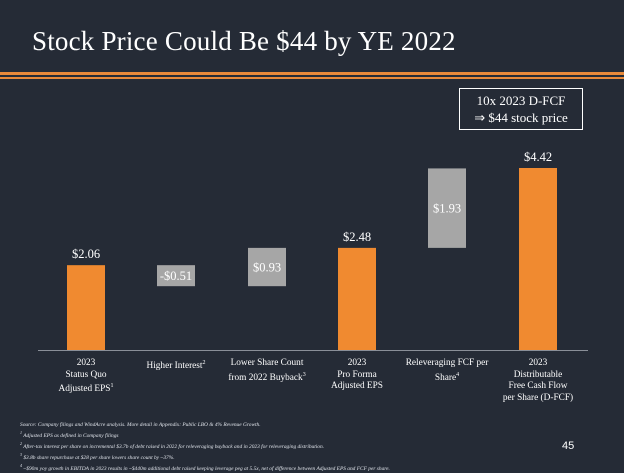 The height and width of the screenshot is (473, 624). What do you see at coordinates (244, 41) in the screenshot?
I see `slide-title: Stock Price Could Be $44 by YE 2022` at bounding box center [244, 41].